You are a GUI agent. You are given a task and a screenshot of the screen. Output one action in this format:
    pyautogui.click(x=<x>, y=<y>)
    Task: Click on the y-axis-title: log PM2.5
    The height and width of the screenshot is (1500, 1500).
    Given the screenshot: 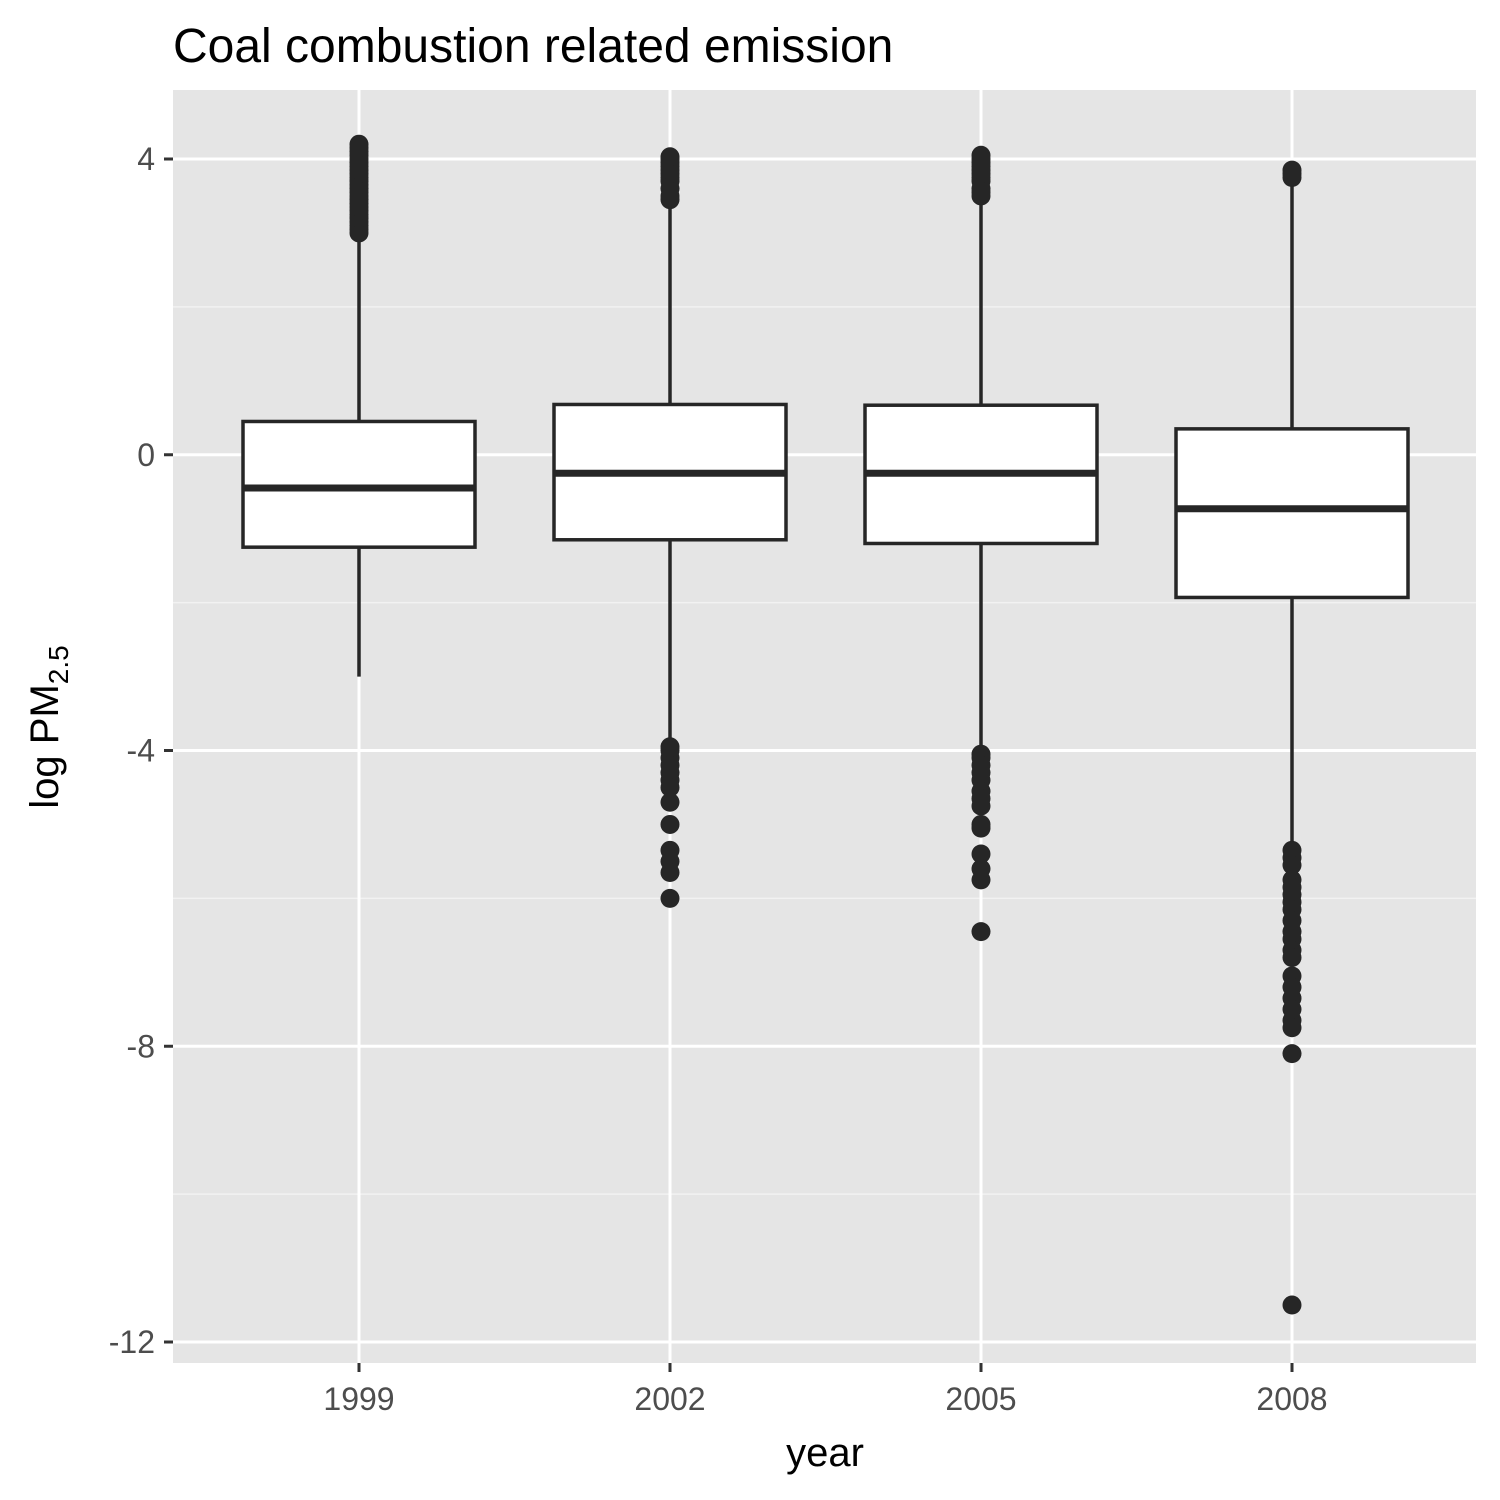 What is the action you would take?
    pyautogui.click(x=48, y=726)
    